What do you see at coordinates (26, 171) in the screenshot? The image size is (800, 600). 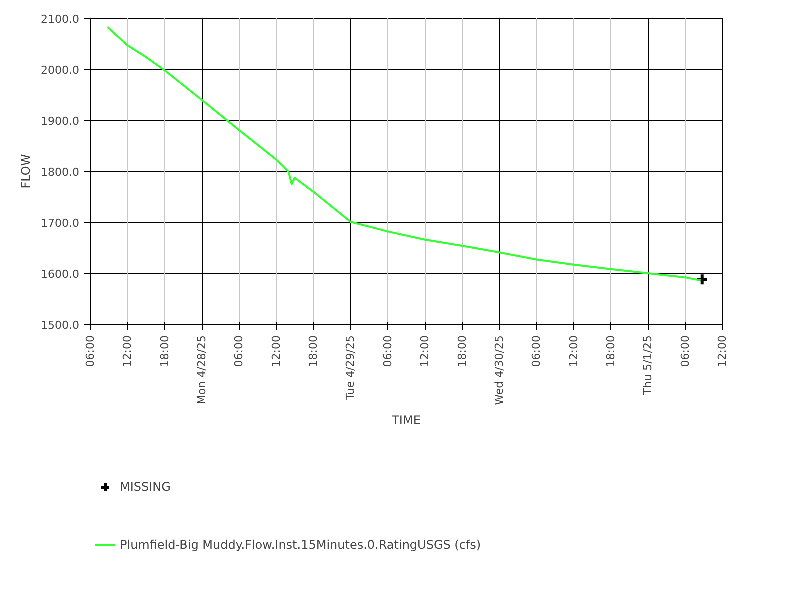 I see `y-axis-title: FLOW` at bounding box center [26, 171].